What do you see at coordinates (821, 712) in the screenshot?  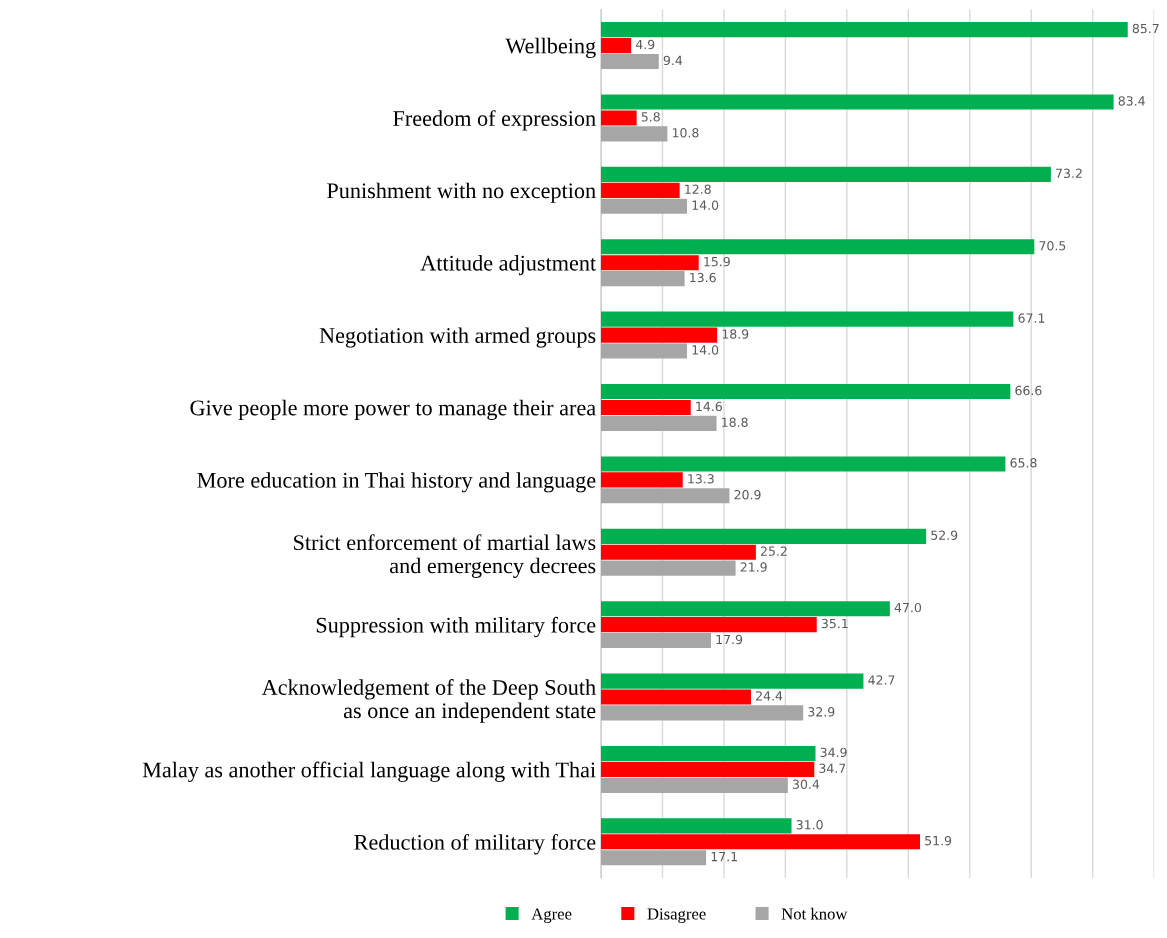 I see `data-label: 32.9` at bounding box center [821, 712].